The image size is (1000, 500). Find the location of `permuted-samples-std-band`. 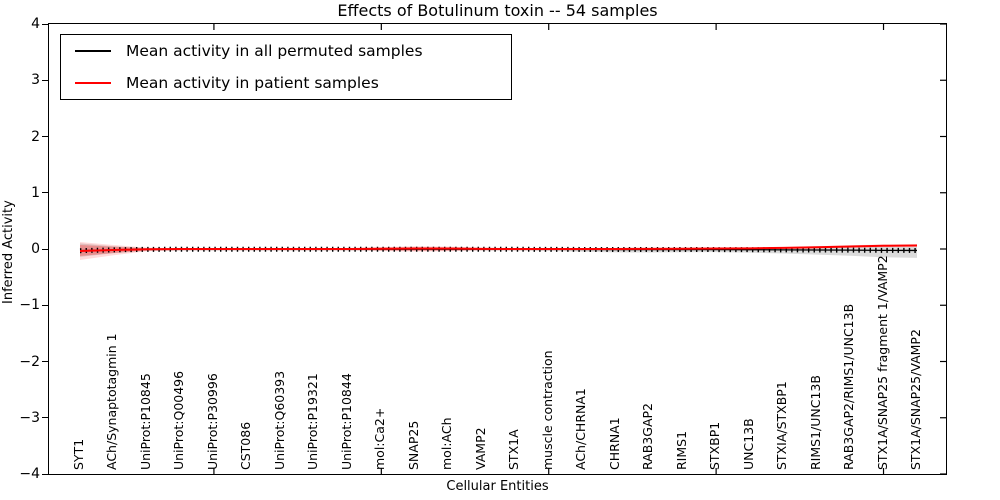

permuted-samples-std-band is located at coordinates (498, 250).